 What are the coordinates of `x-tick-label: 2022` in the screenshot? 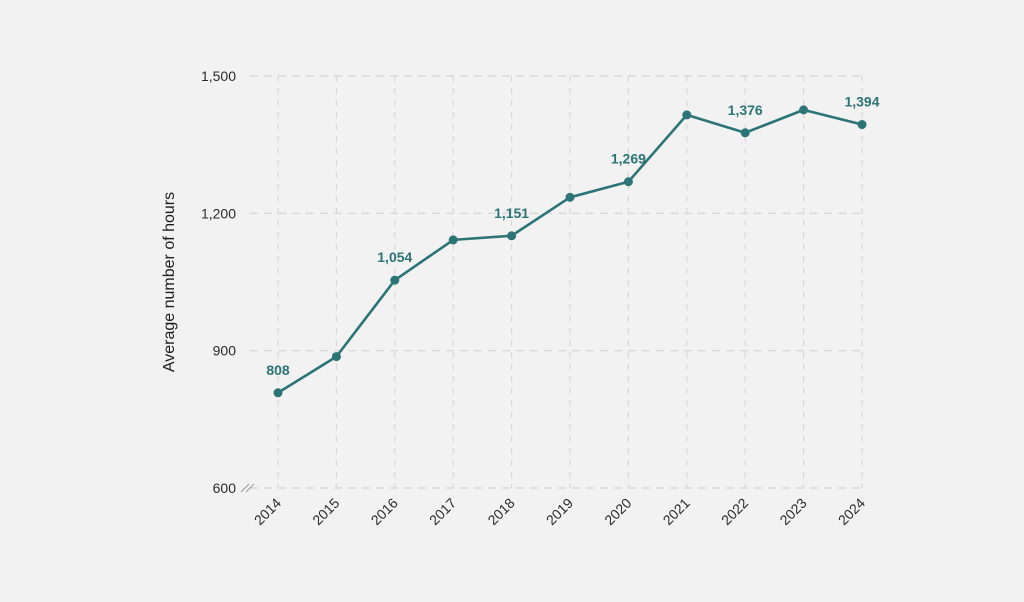 It's located at (734, 511).